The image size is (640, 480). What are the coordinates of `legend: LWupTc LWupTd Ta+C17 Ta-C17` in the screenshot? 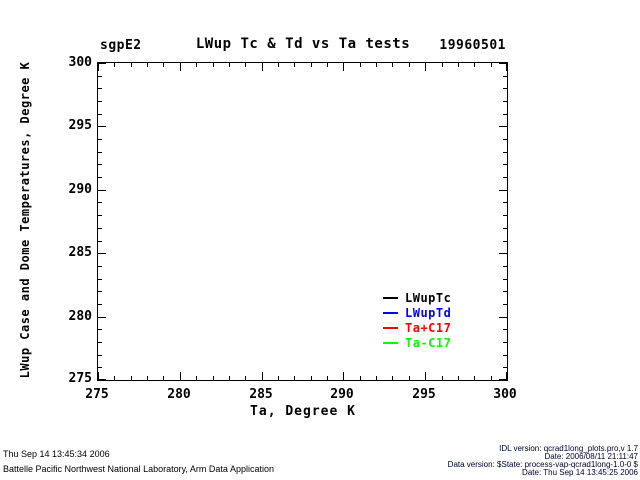 It's located at (417, 320).